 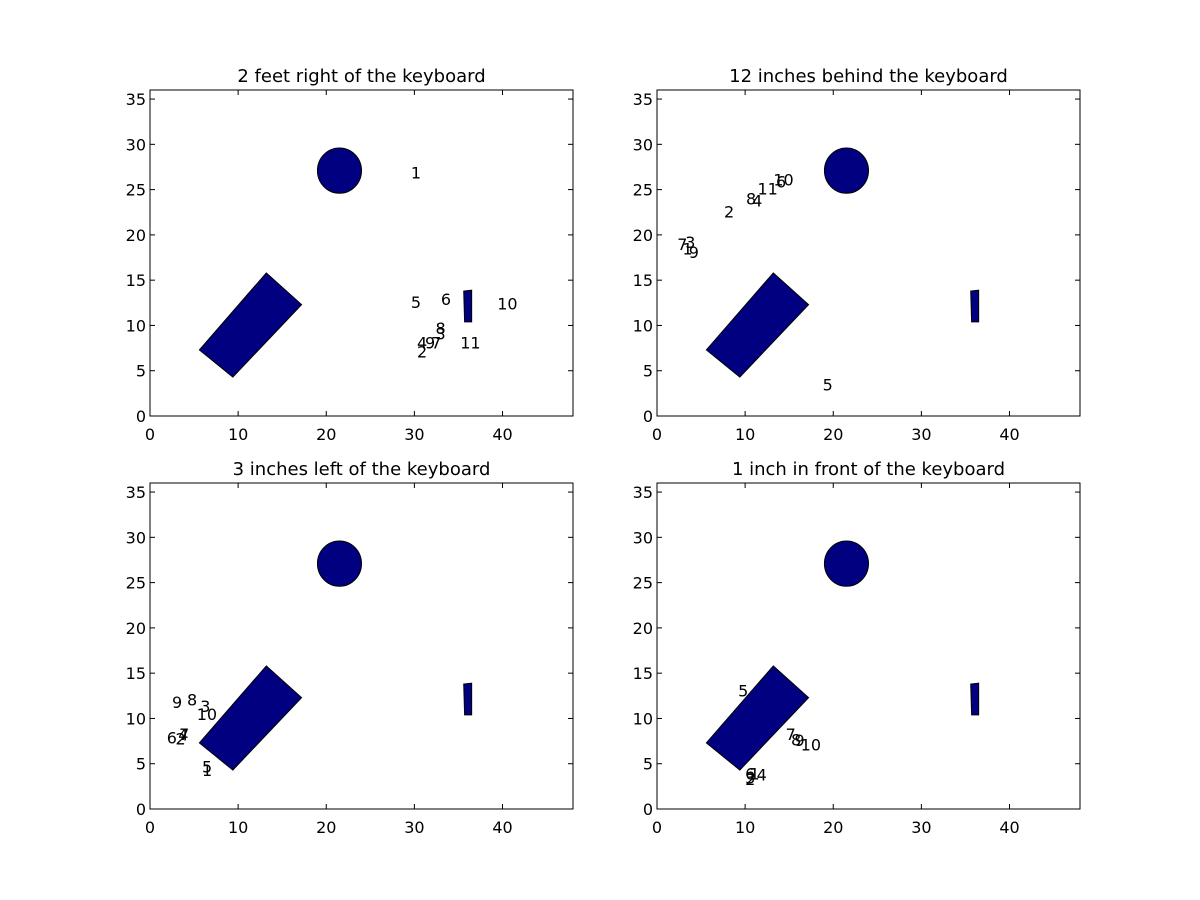 What do you see at coordinates (868, 469) in the screenshot?
I see `subplot-title: 1 inch in front of the keyboard` at bounding box center [868, 469].